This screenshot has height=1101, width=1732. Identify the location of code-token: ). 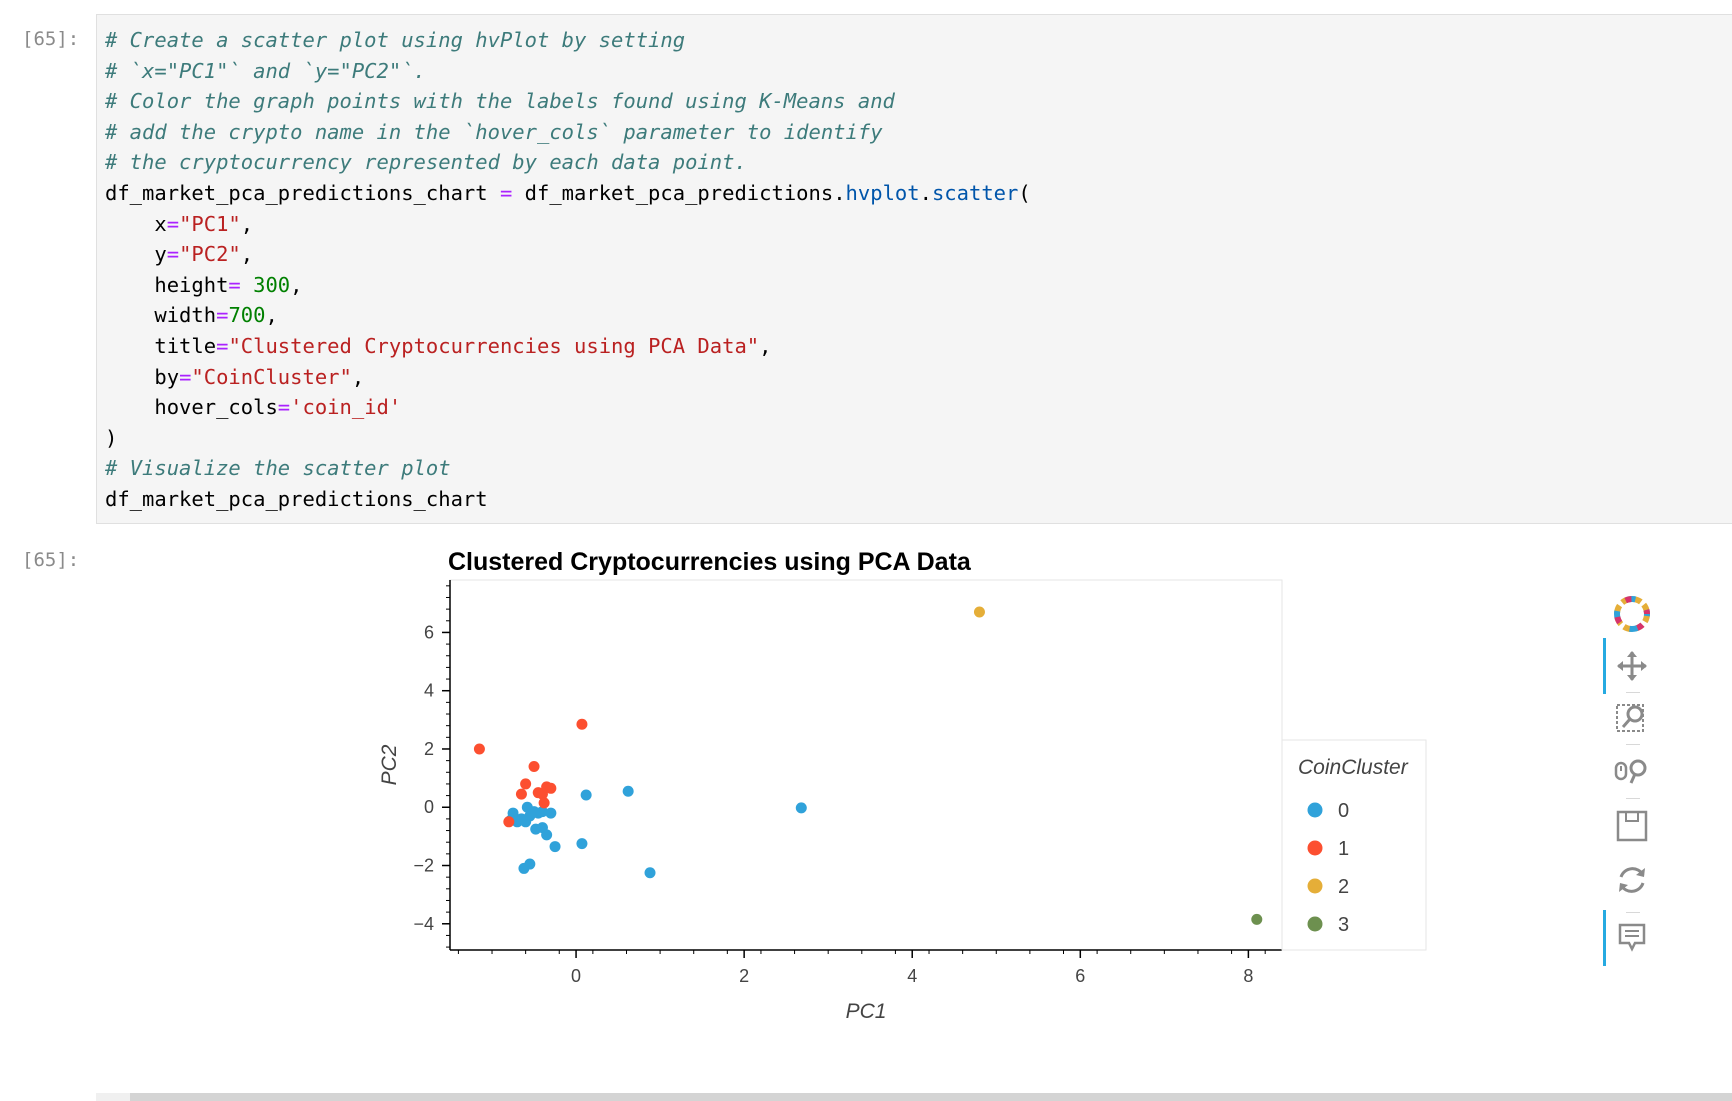
(111, 437).